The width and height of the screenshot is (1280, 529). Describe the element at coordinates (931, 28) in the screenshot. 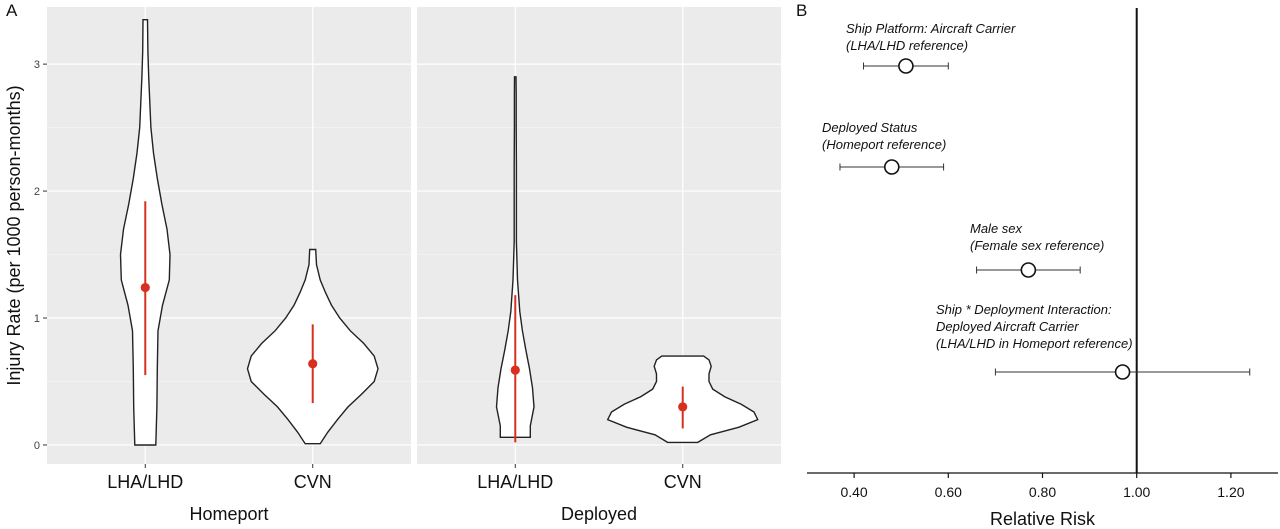

I see `estimate-label-line: Ship Platform: Aircraft Carrier` at that location.